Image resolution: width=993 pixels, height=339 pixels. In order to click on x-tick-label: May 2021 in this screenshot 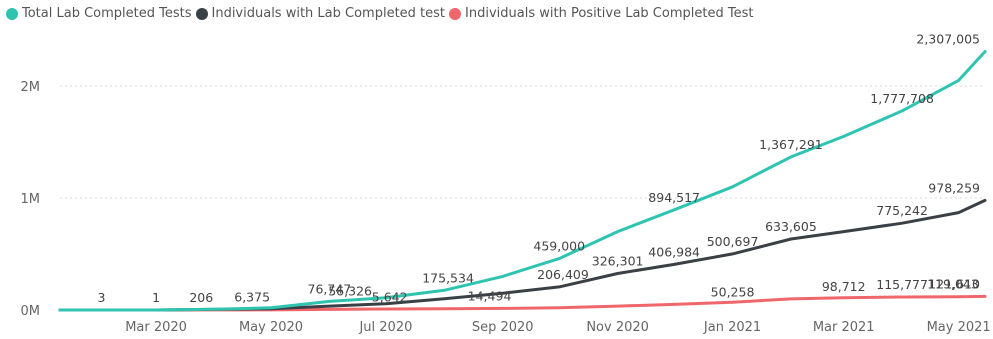, I will do `click(959, 327)`.